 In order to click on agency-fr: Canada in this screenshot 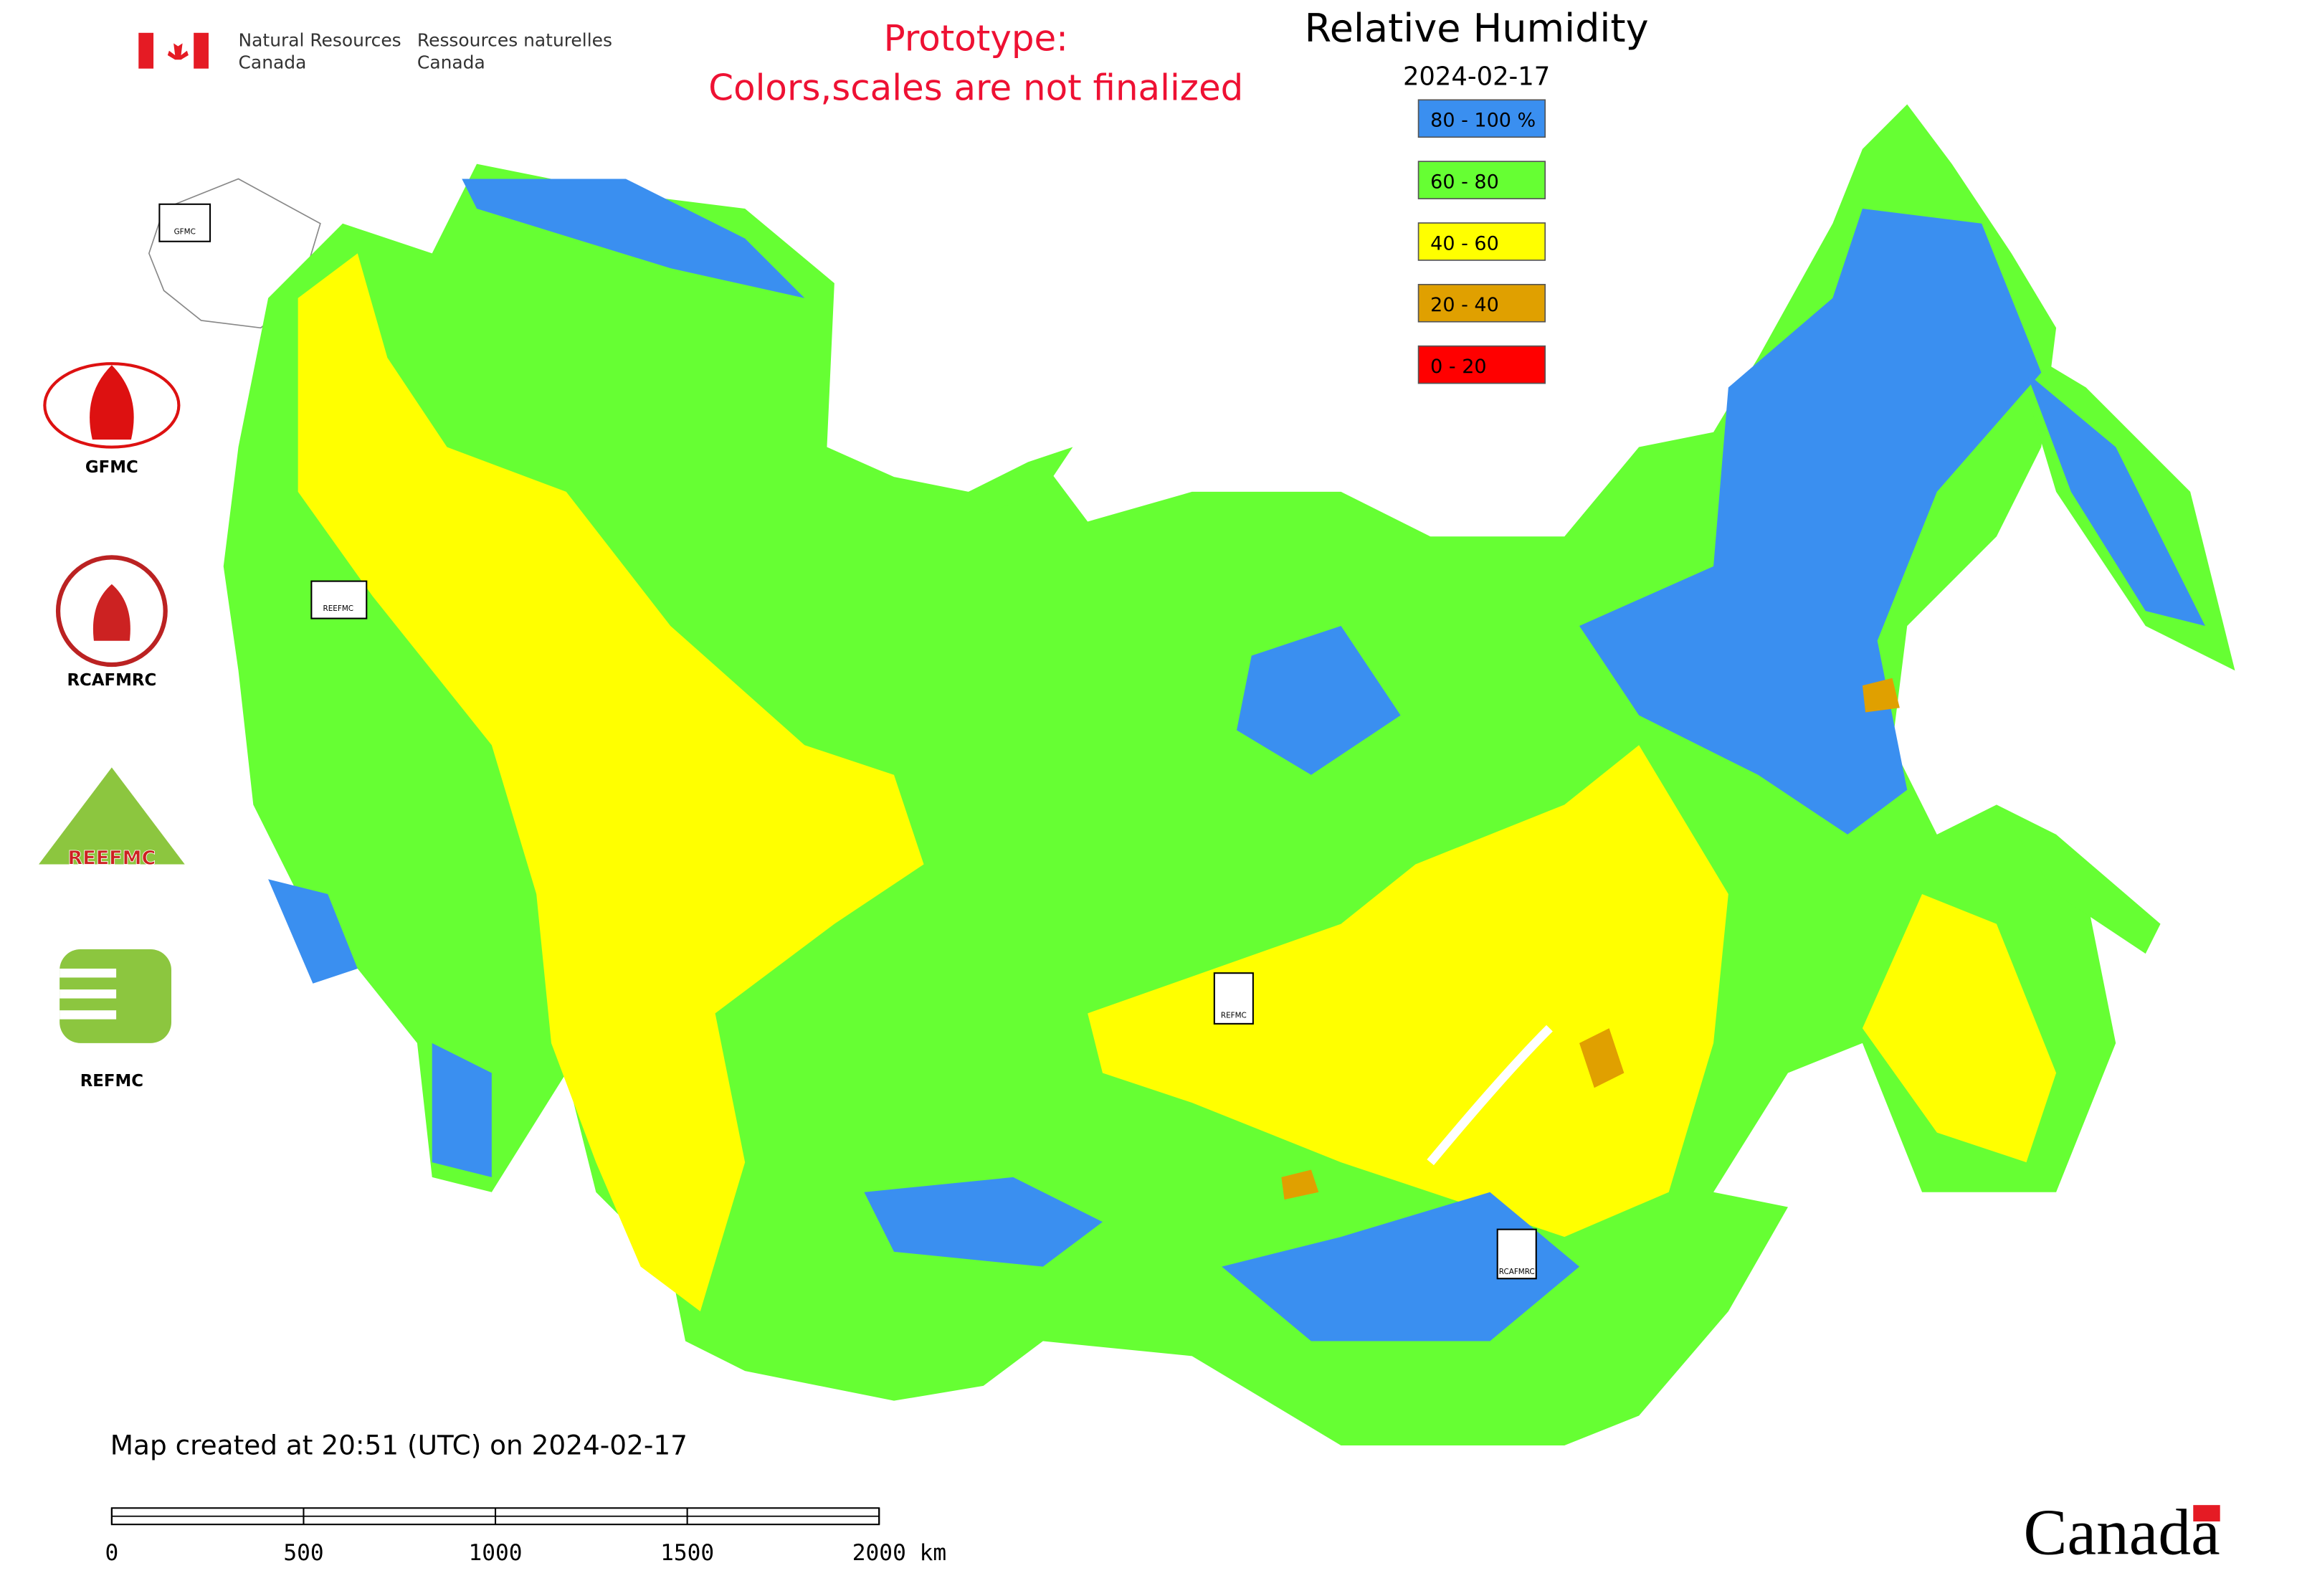, I will do `click(451, 62)`.